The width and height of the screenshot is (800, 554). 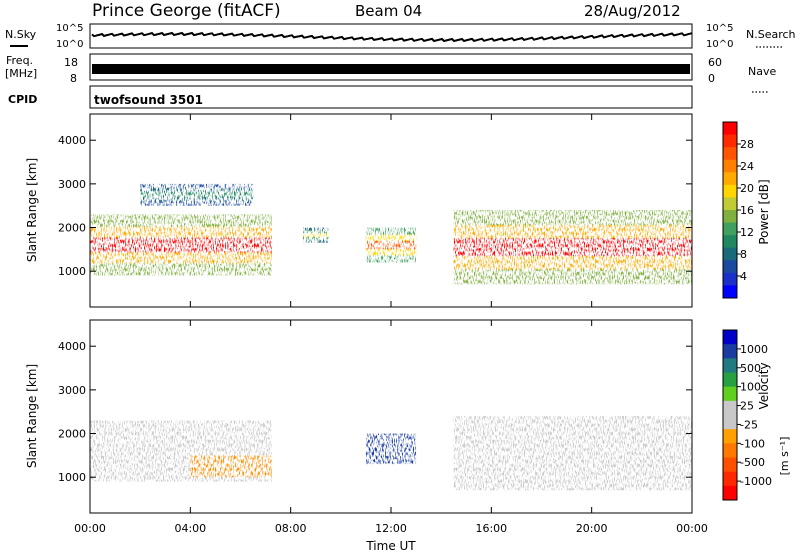 I want to click on nave-tick-top: 60, so click(x=715, y=62).